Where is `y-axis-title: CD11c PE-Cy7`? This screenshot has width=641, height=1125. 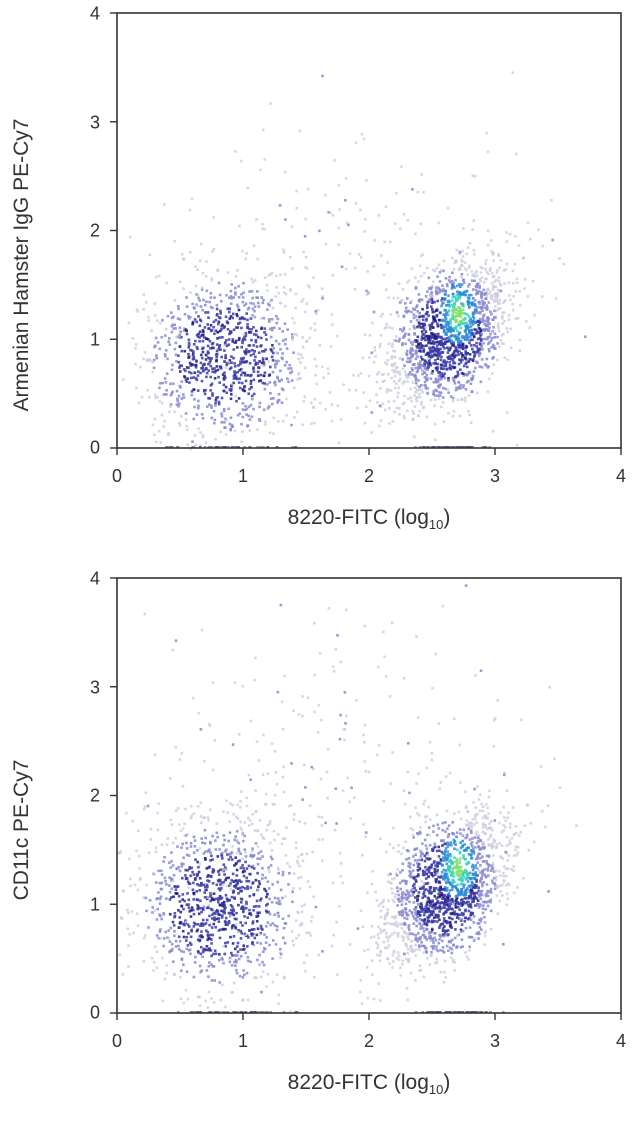
y-axis-title: CD11c PE-Cy7 is located at coordinates (22, 830).